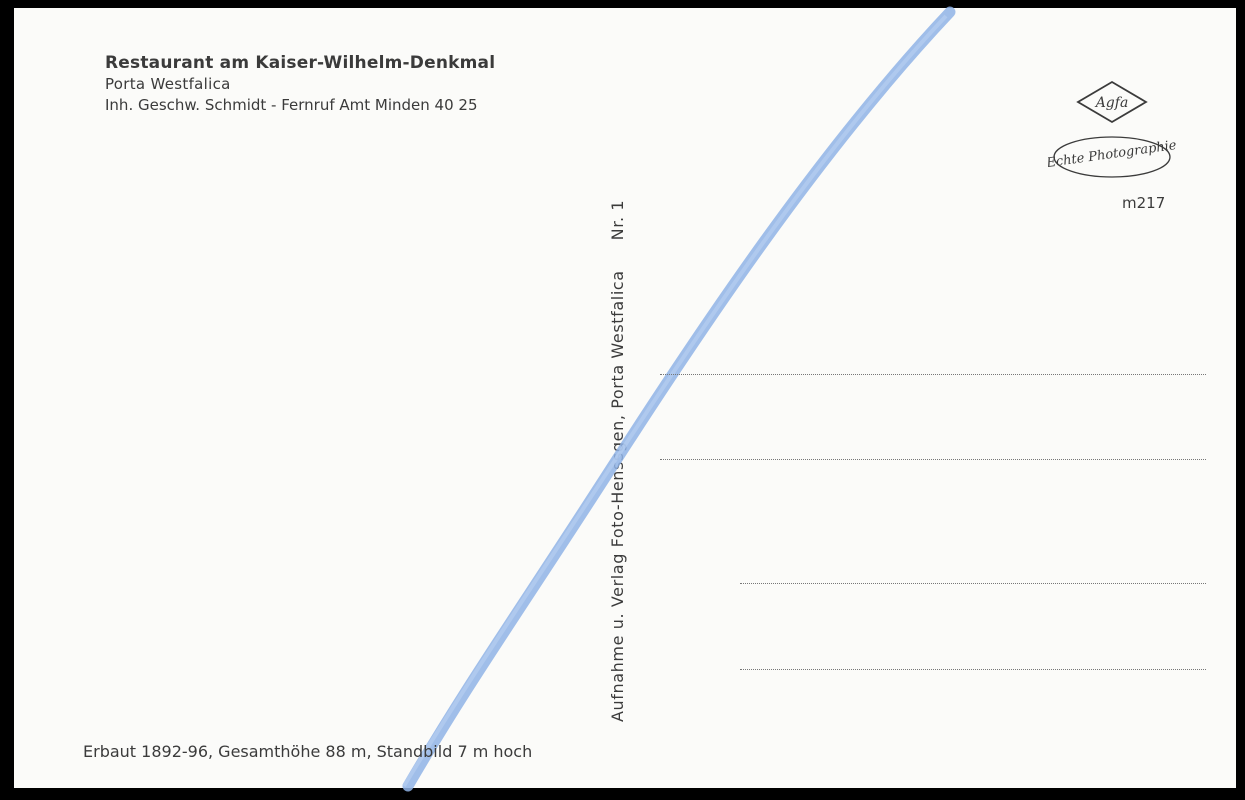 The image size is (1245, 800). What do you see at coordinates (1113, 129) in the screenshot?
I see `agfa-logo: Agfa Echte Photographie` at bounding box center [1113, 129].